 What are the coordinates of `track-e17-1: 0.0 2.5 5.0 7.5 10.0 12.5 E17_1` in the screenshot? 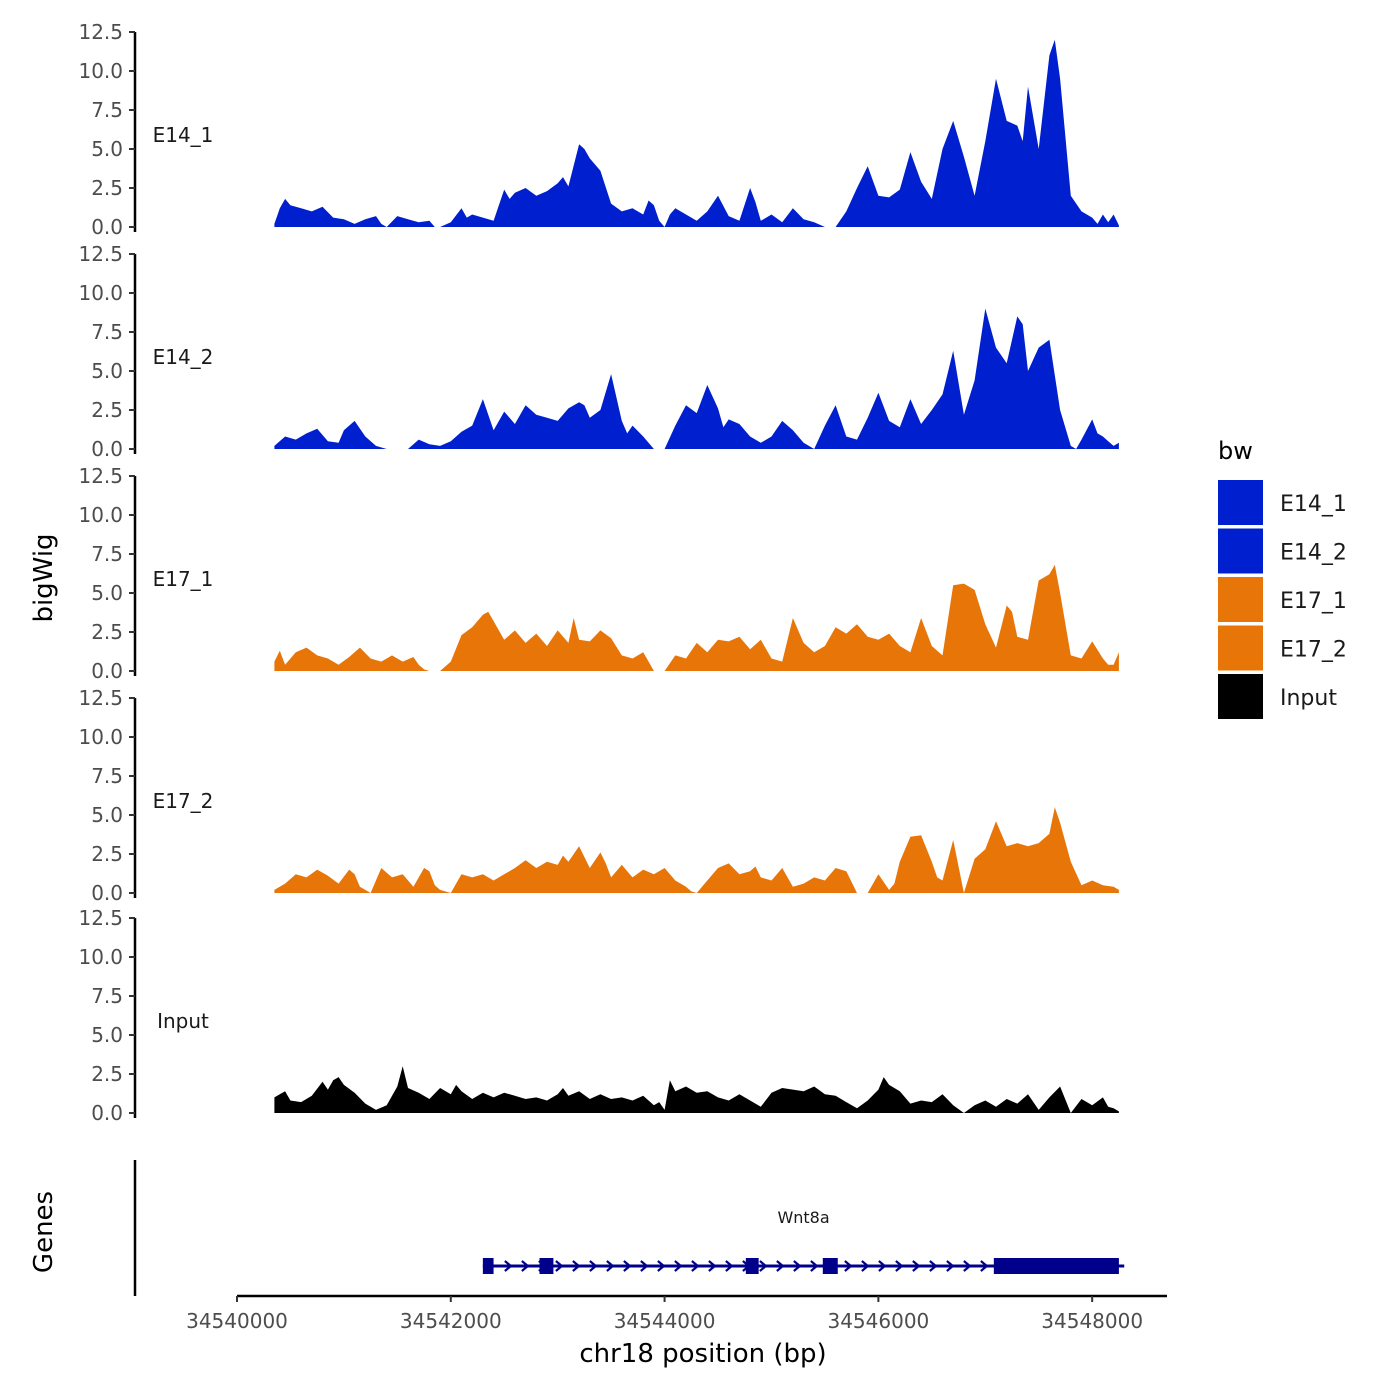 It's located at (598, 573).